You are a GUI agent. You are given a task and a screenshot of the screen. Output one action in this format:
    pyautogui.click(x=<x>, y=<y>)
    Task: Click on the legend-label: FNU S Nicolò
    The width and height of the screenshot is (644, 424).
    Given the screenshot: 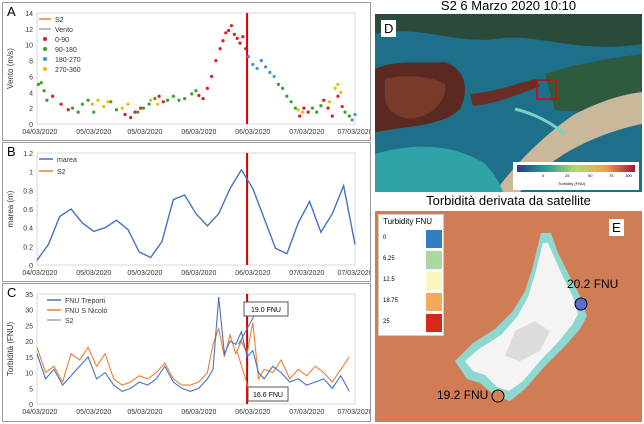 What is the action you would take?
    pyautogui.click(x=86, y=311)
    